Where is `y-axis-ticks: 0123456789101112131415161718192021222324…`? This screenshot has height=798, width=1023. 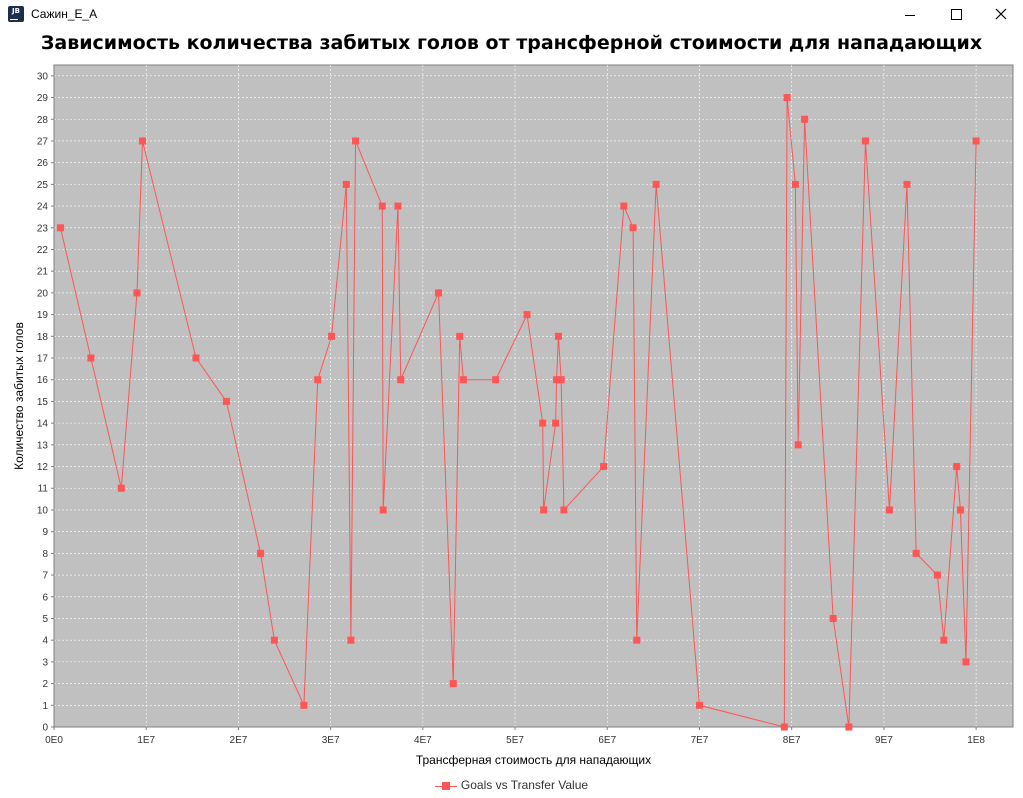 y-axis-ticks: 0123456789101112131415161718192021222324… is located at coordinates (45, 402).